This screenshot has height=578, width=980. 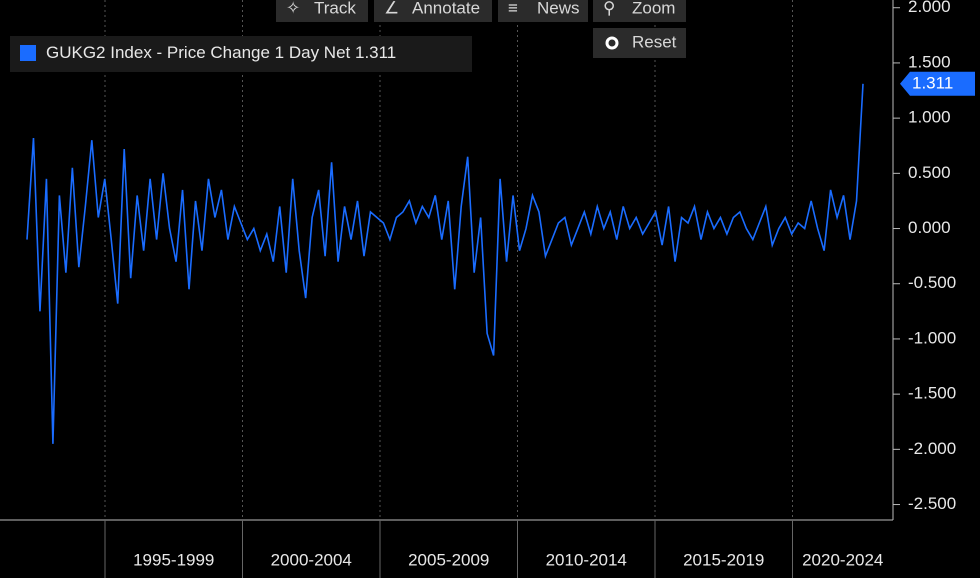 What do you see at coordinates (842, 559) in the screenshot?
I see `x-tick-label: 2020-2024` at bounding box center [842, 559].